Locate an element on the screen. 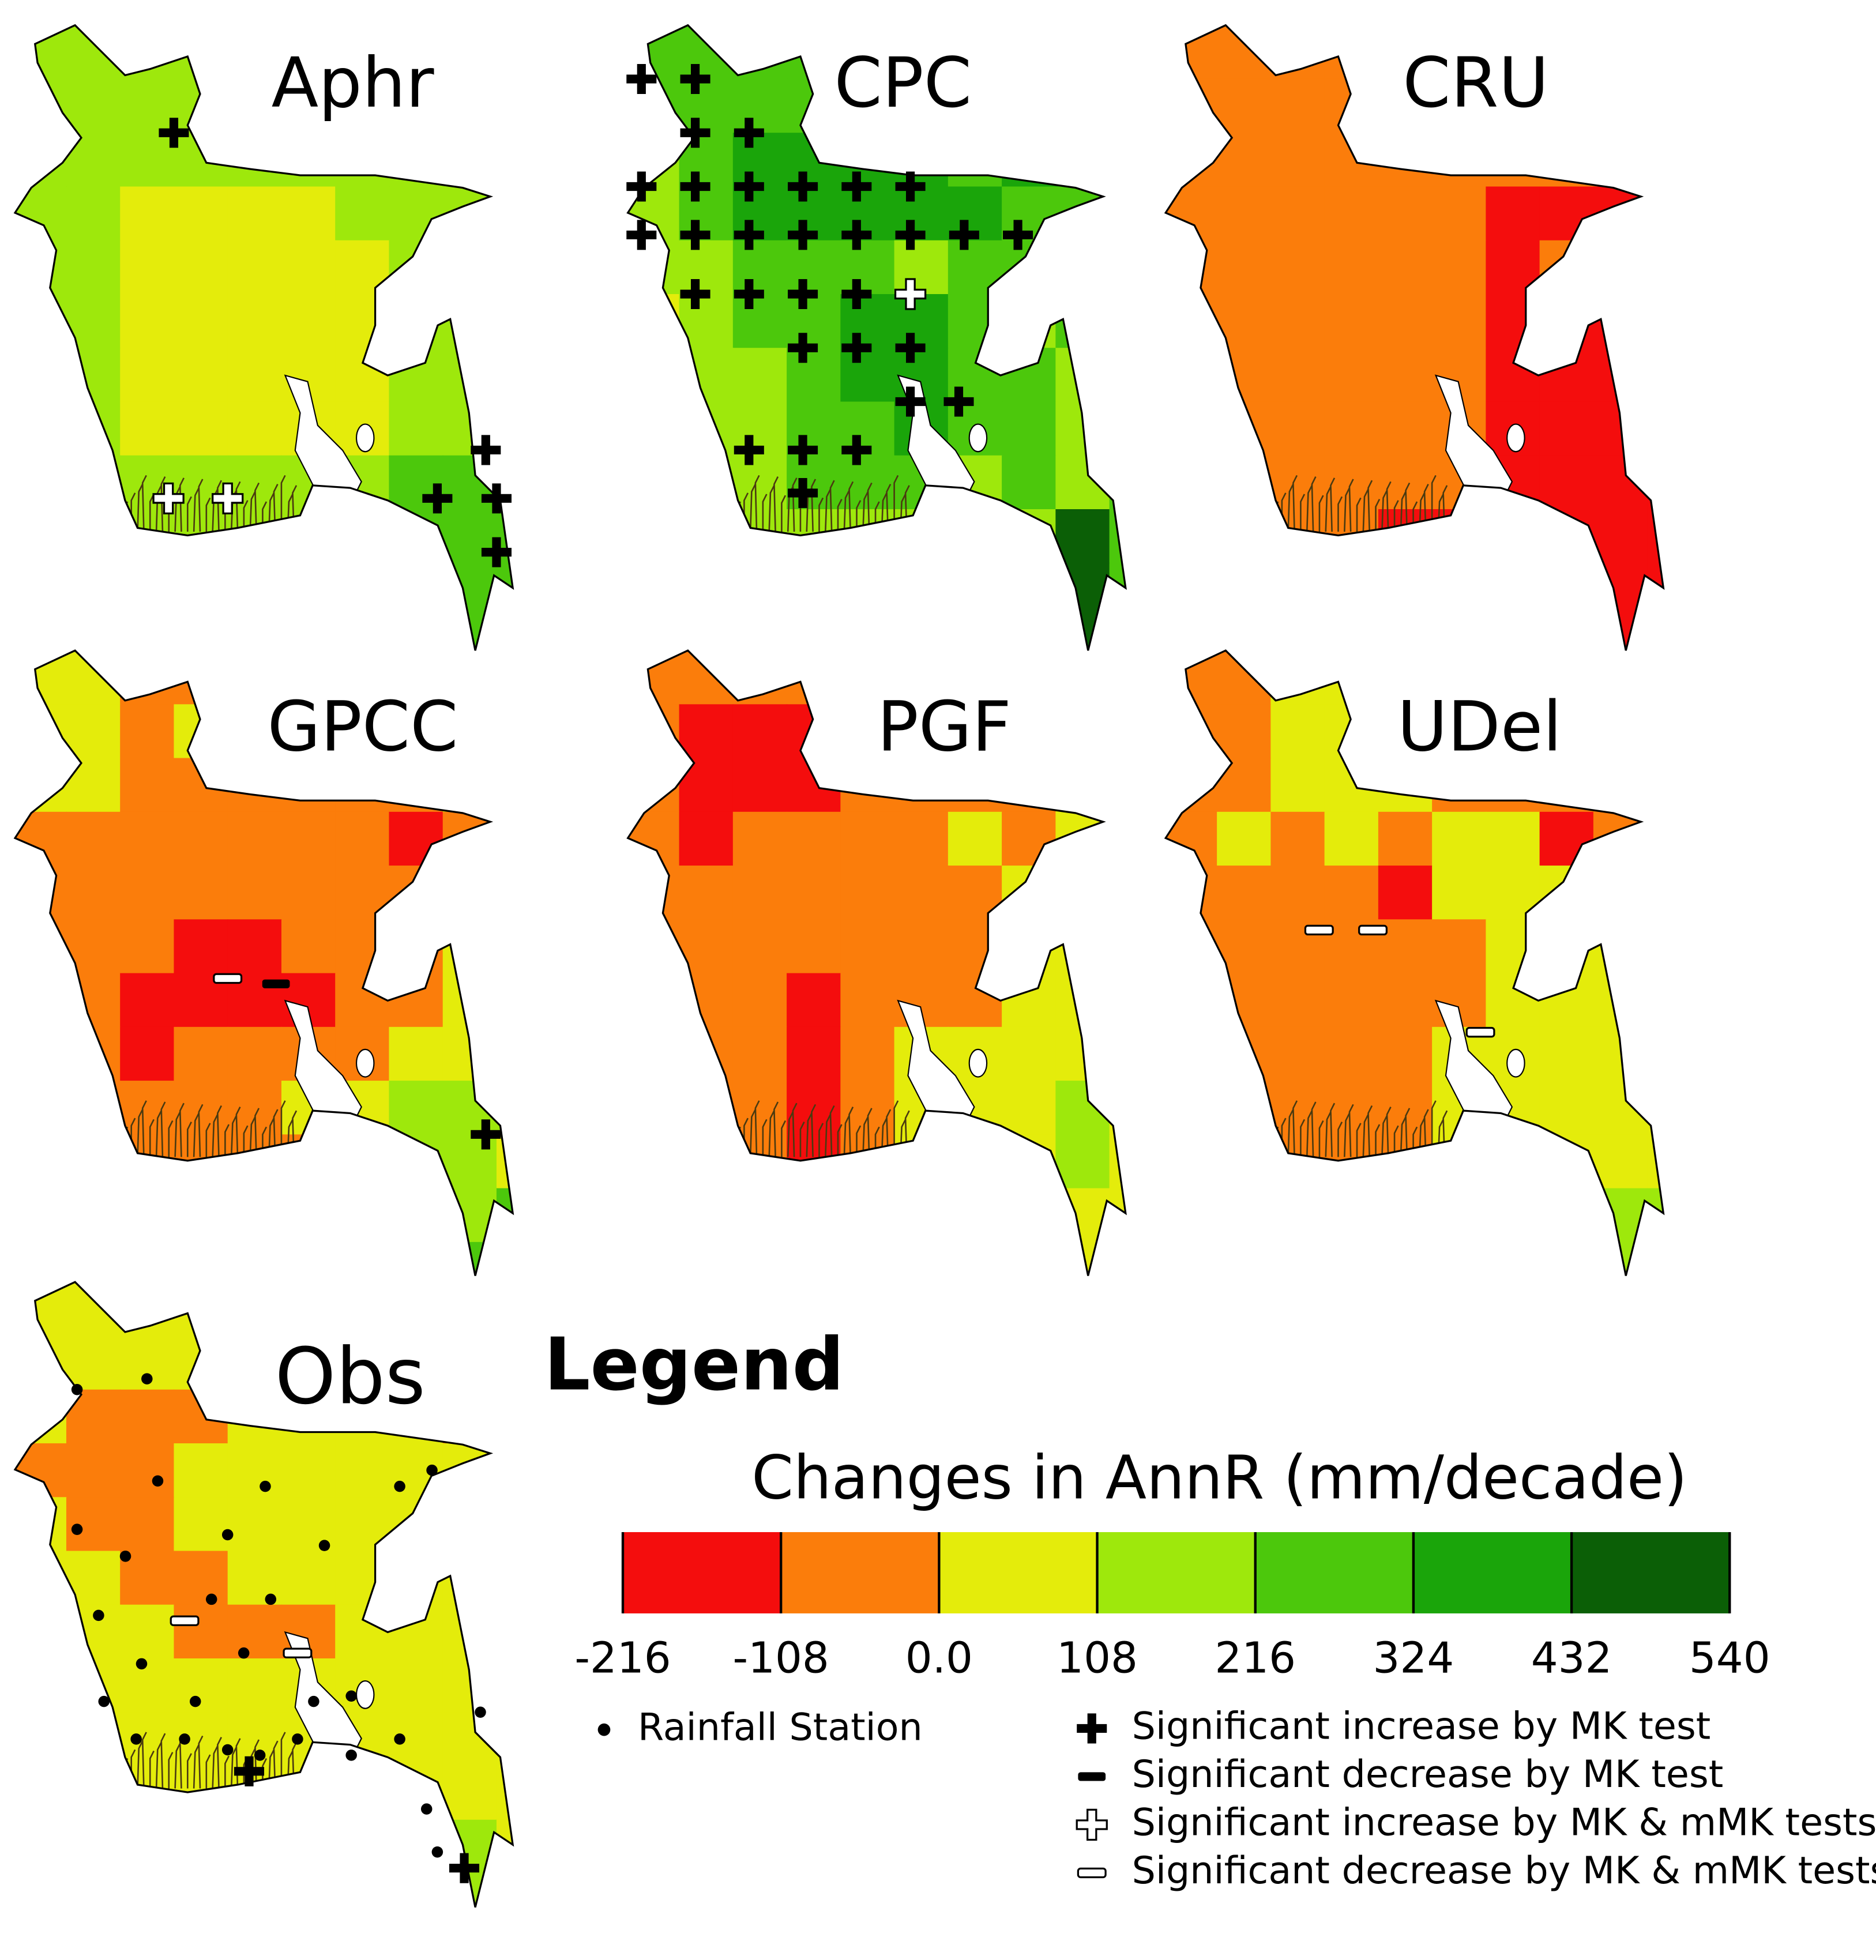  legend-title: Changes in AnnR (mm/decade) is located at coordinates (1219, 1478).